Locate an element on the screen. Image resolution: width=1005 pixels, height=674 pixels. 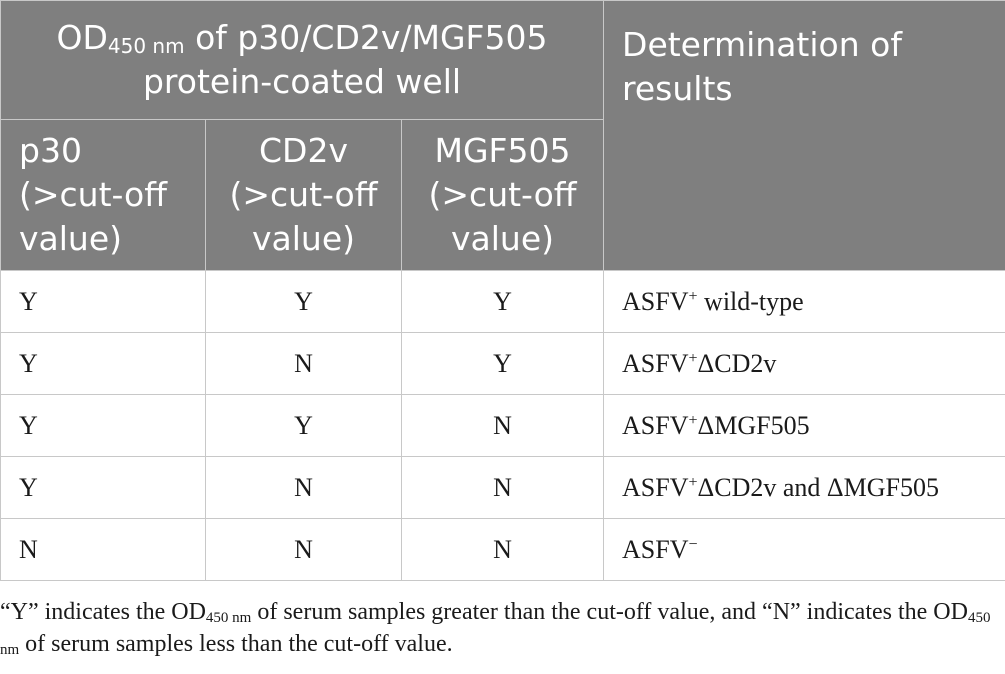
table-row: Y Y Y ASFV+ wild-type is located at coordinates (502, 301).